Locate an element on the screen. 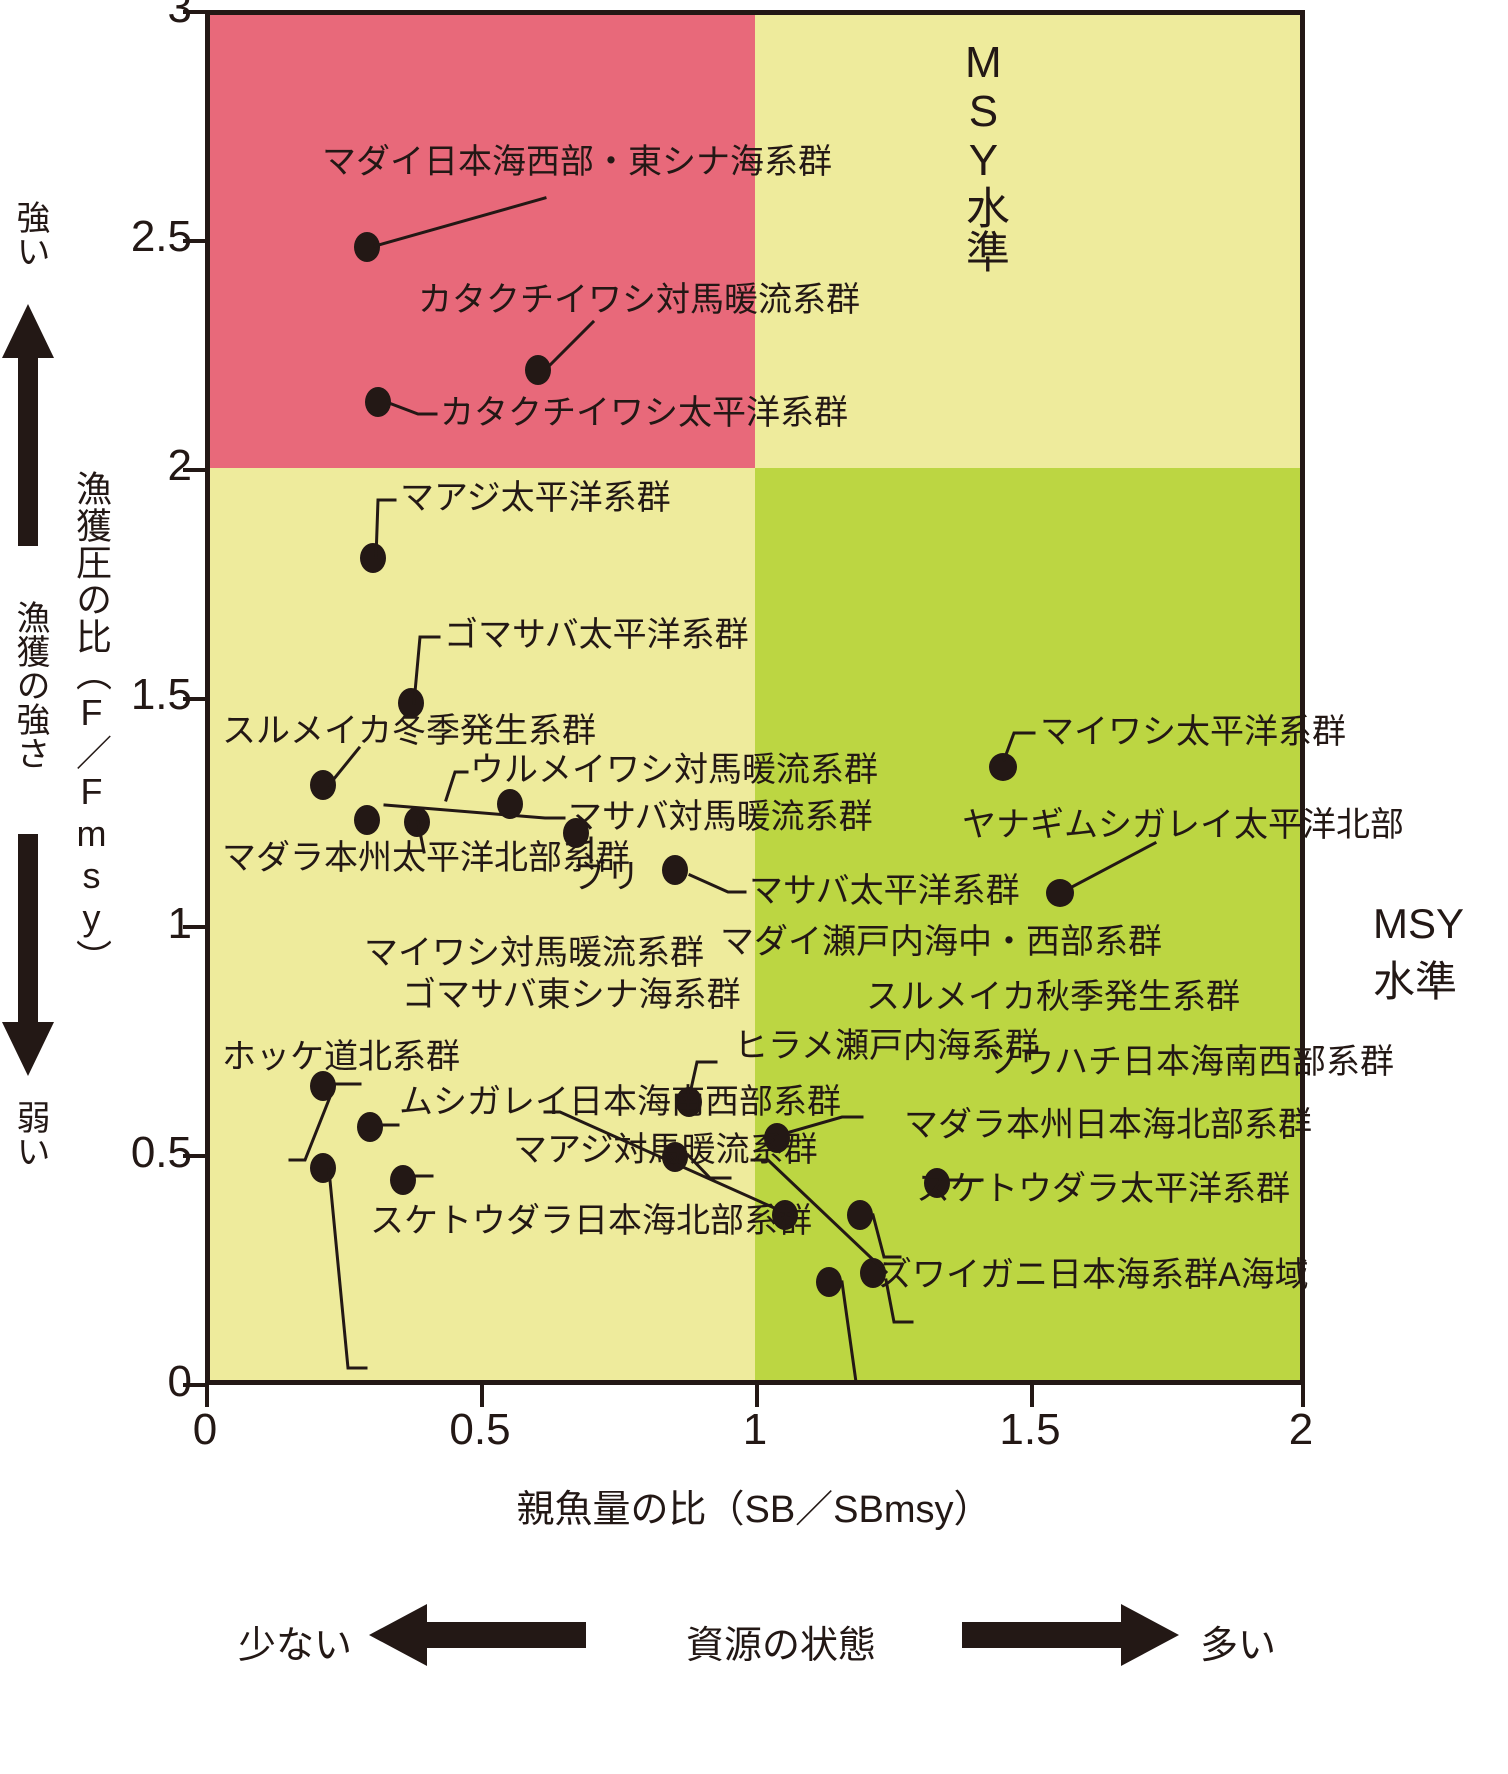  point-suketoudara-nihonkai is located at coordinates (323, 1167).